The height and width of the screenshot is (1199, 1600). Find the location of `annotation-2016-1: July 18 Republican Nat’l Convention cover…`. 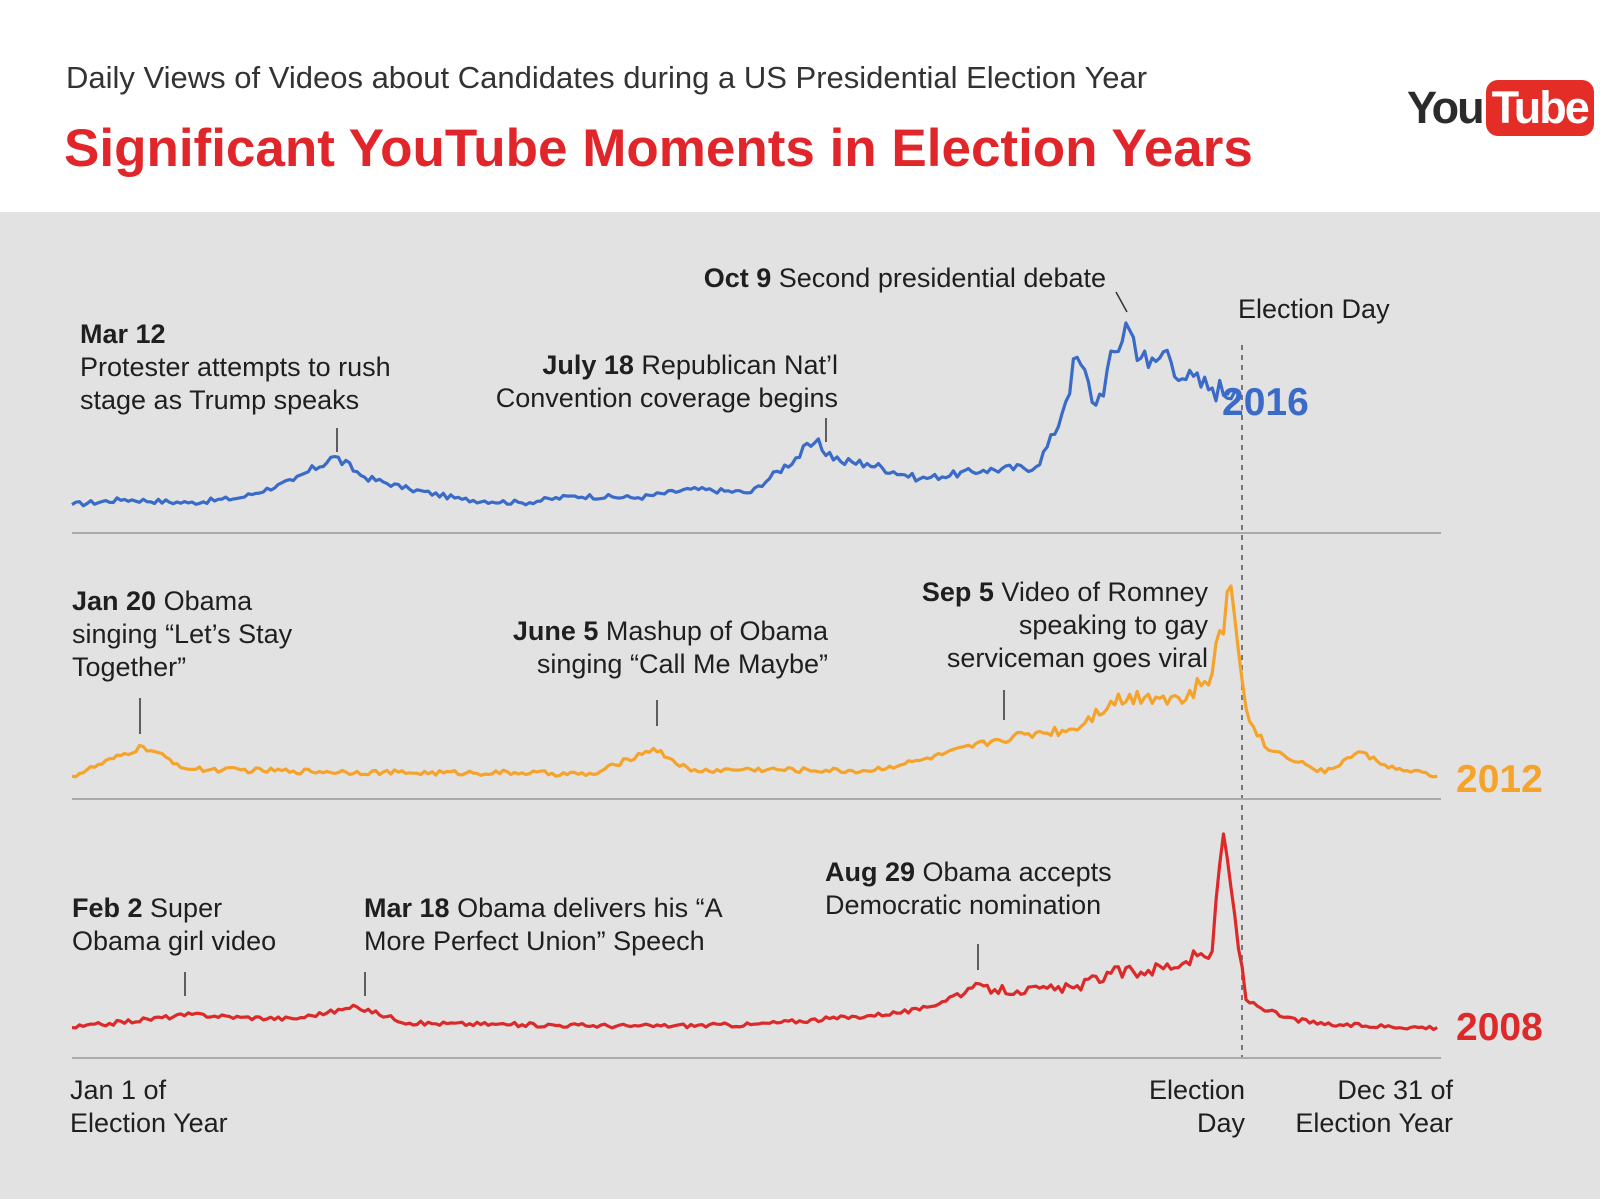

annotation-2016-1: July 18 Republican Nat’l Convention cover… is located at coordinates (667, 381).